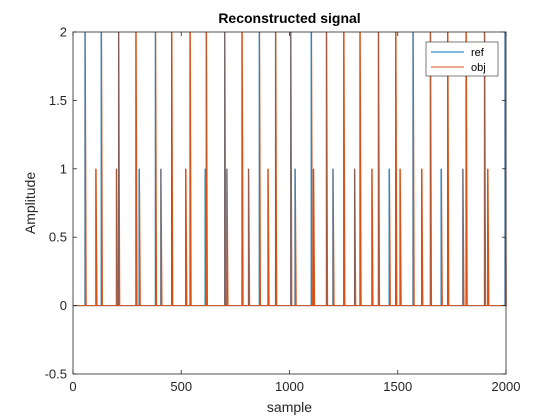  What do you see at coordinates (397, 386) in the screenshot?
I see `x-tick-label: 1500` at bounding box center [397, 386].